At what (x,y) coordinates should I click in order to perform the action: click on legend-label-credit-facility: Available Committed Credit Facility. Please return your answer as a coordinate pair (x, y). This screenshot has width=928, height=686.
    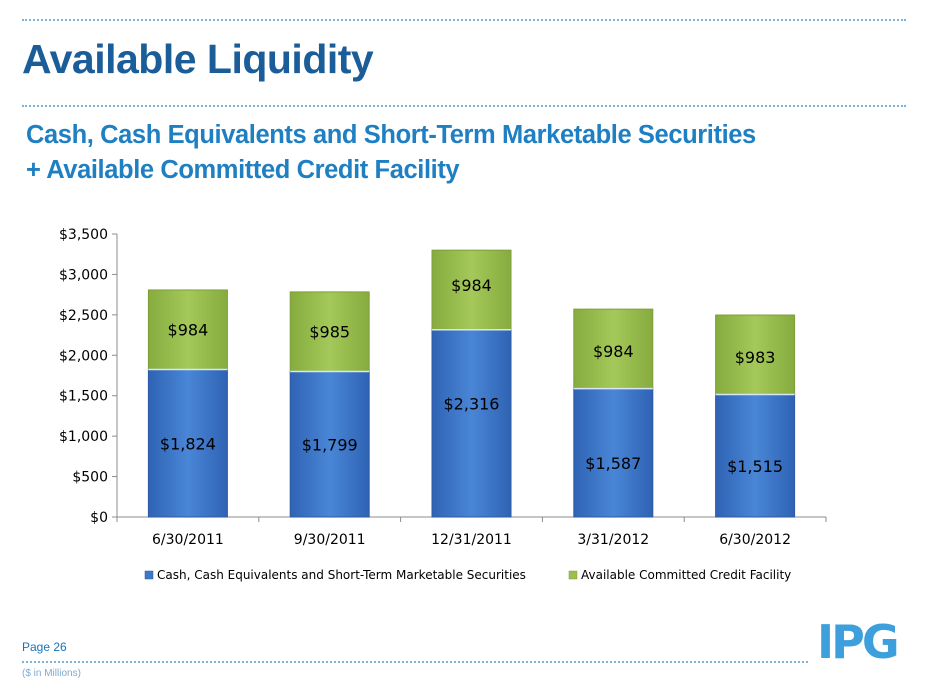
    Looking at the image, I should click on (686, 575).